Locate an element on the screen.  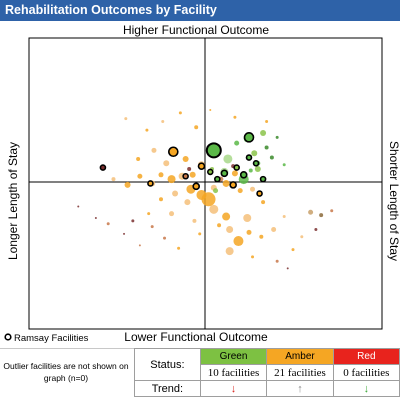
legend-label: Ramsay Facilities is located at coordinates (51, 338).